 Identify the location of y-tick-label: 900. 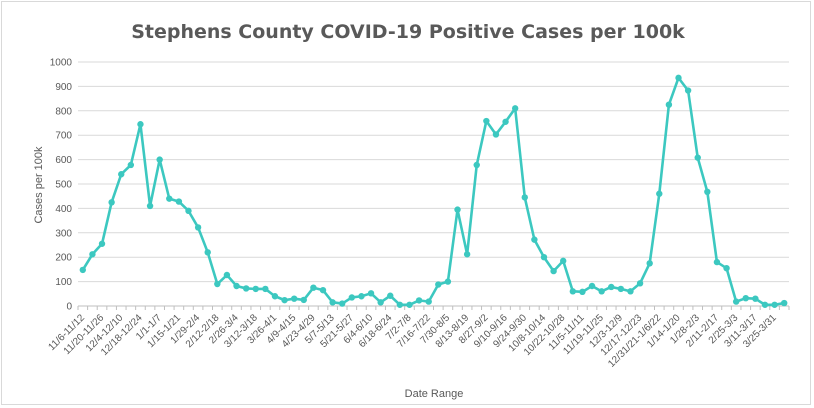
(63, 87).